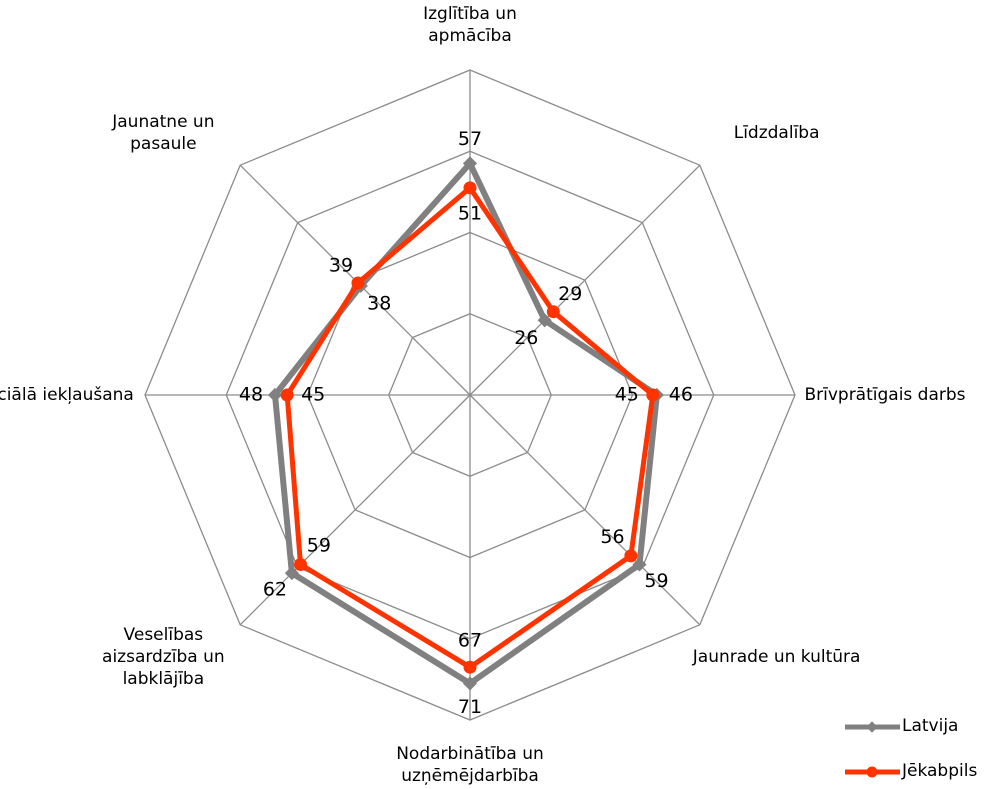  What do you see at coordinates (67, 395) in the screenshot?
I see `category-label: Sociālā iekļaušana` at bounding box center [67, 395].